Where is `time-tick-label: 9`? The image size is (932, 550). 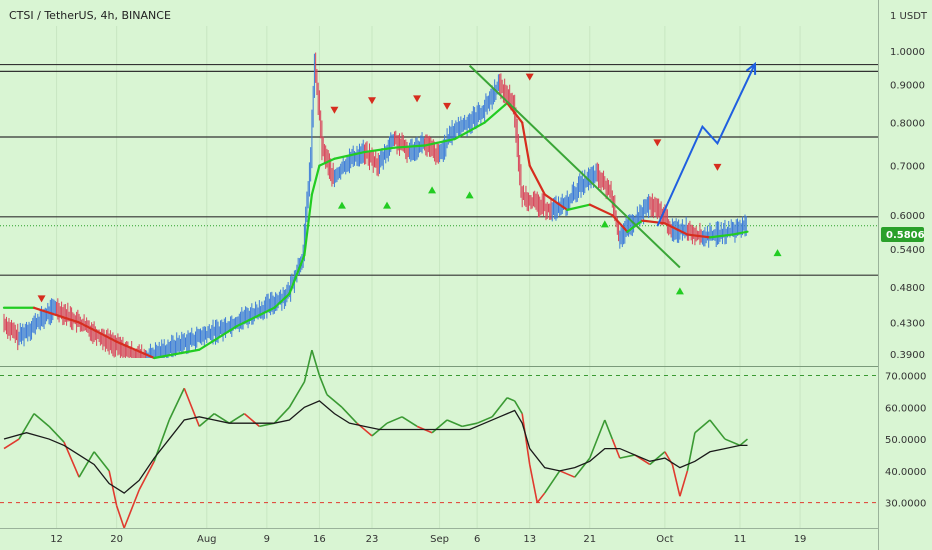
time-tick-label: 9 is located at coordinates (267, 539).